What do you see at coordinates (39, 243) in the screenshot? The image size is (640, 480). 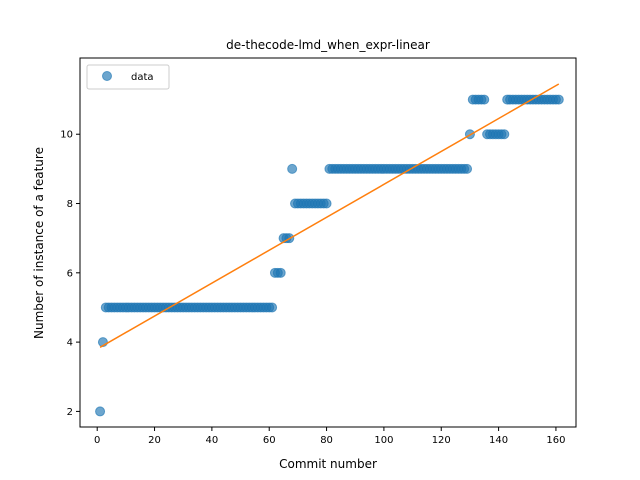 I see `y-axis-title: Number of instance of a feature` at bounding box center [39, 243].